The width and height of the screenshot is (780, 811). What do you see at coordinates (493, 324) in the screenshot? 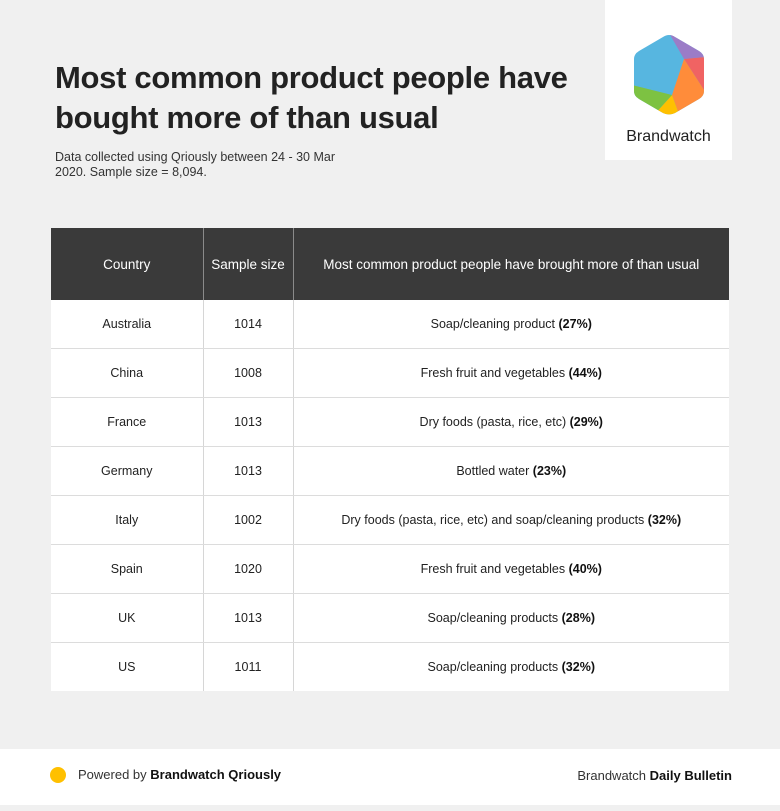
I see `product-label: Soap/cleaning product` at bounding box center [493, 324].